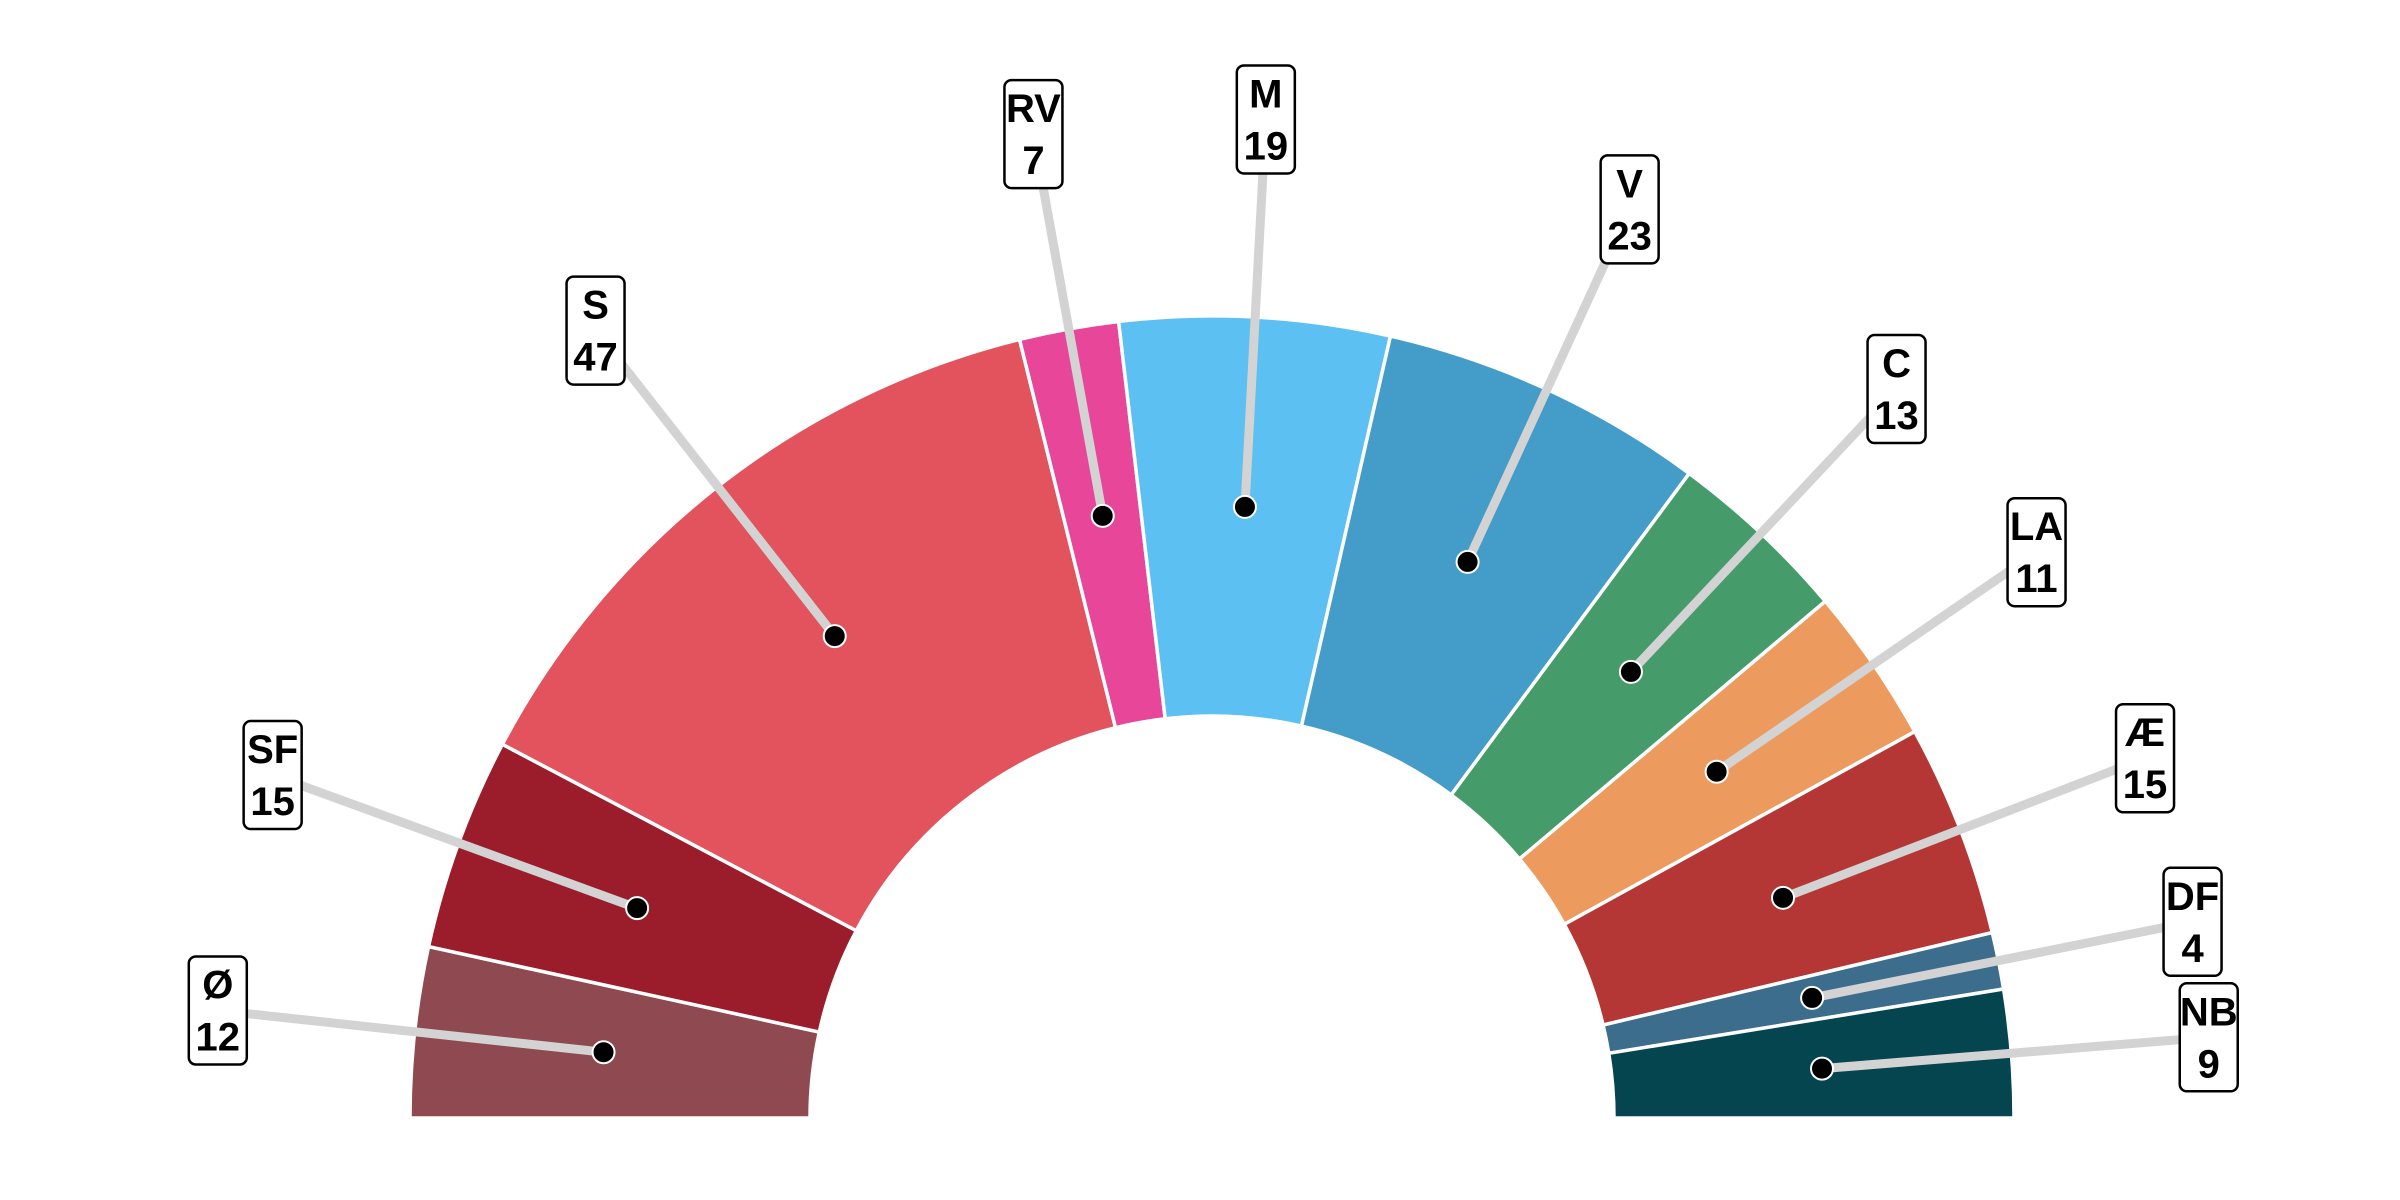  I want to click on seat-count: 7, so click(1033, 161).